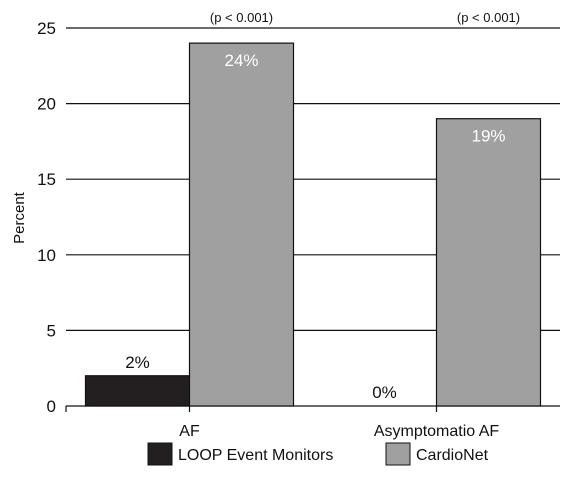 The width and height of the screenshot is (579, 494). Describe the element at coordinates (437, 431) in the screenshot. I see `x-category-label: Asymptomatio AF` at that location.